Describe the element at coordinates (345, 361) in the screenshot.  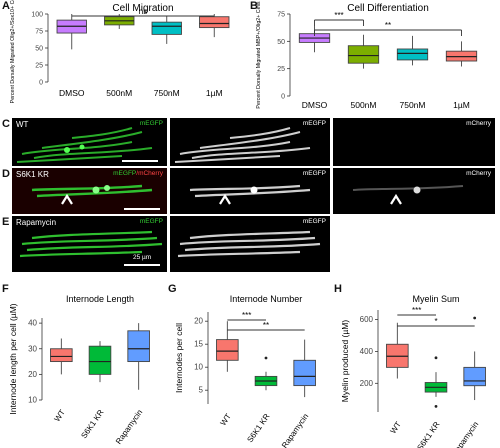
I see `chart-h-ylabel: Myelin produced (µM)` at that location.